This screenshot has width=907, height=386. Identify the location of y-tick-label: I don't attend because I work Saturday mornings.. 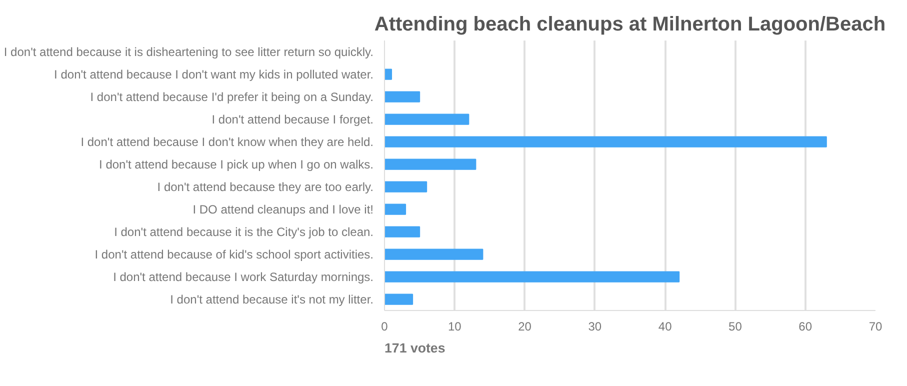
(243, 277).